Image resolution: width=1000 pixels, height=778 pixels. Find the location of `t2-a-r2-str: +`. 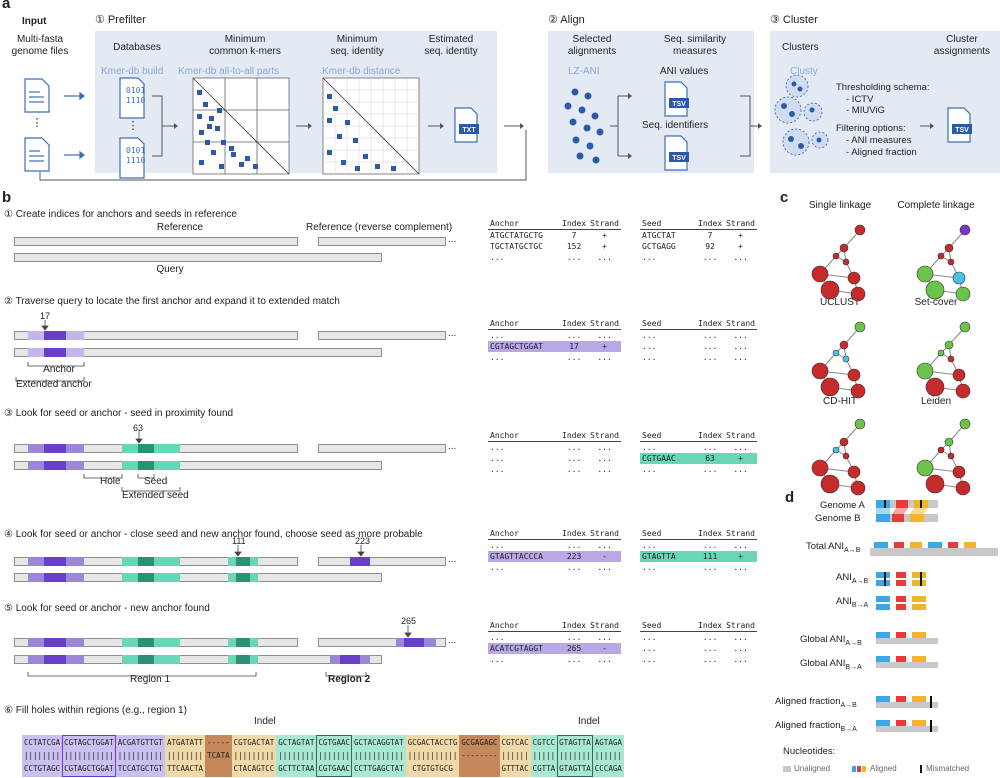

t2-a-r2-str: + is located at coordinates (604, 346).